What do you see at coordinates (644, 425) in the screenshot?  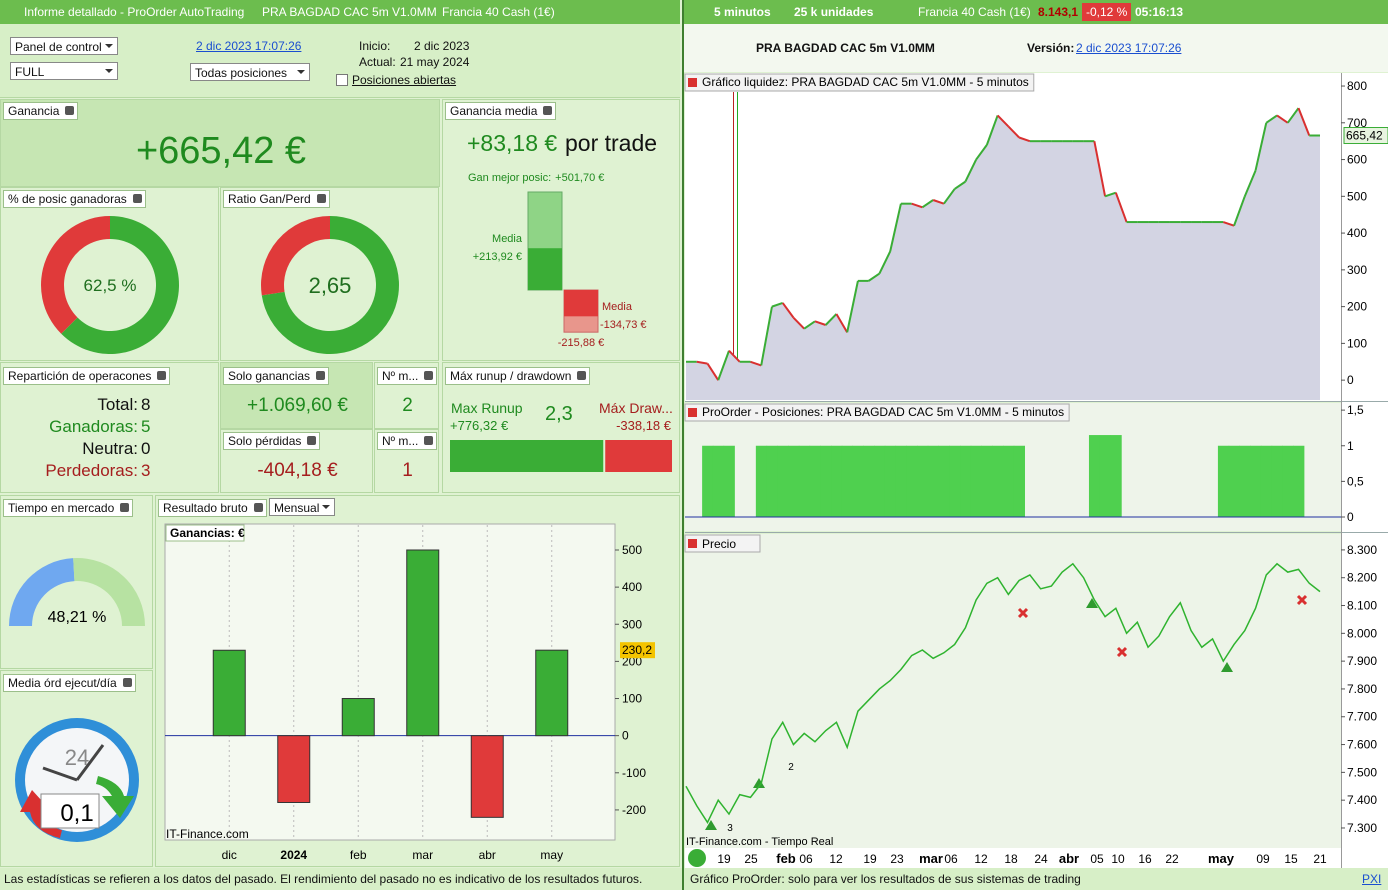 I see `drawdown-value: -338,18 €` at bounding box center [644, 425].